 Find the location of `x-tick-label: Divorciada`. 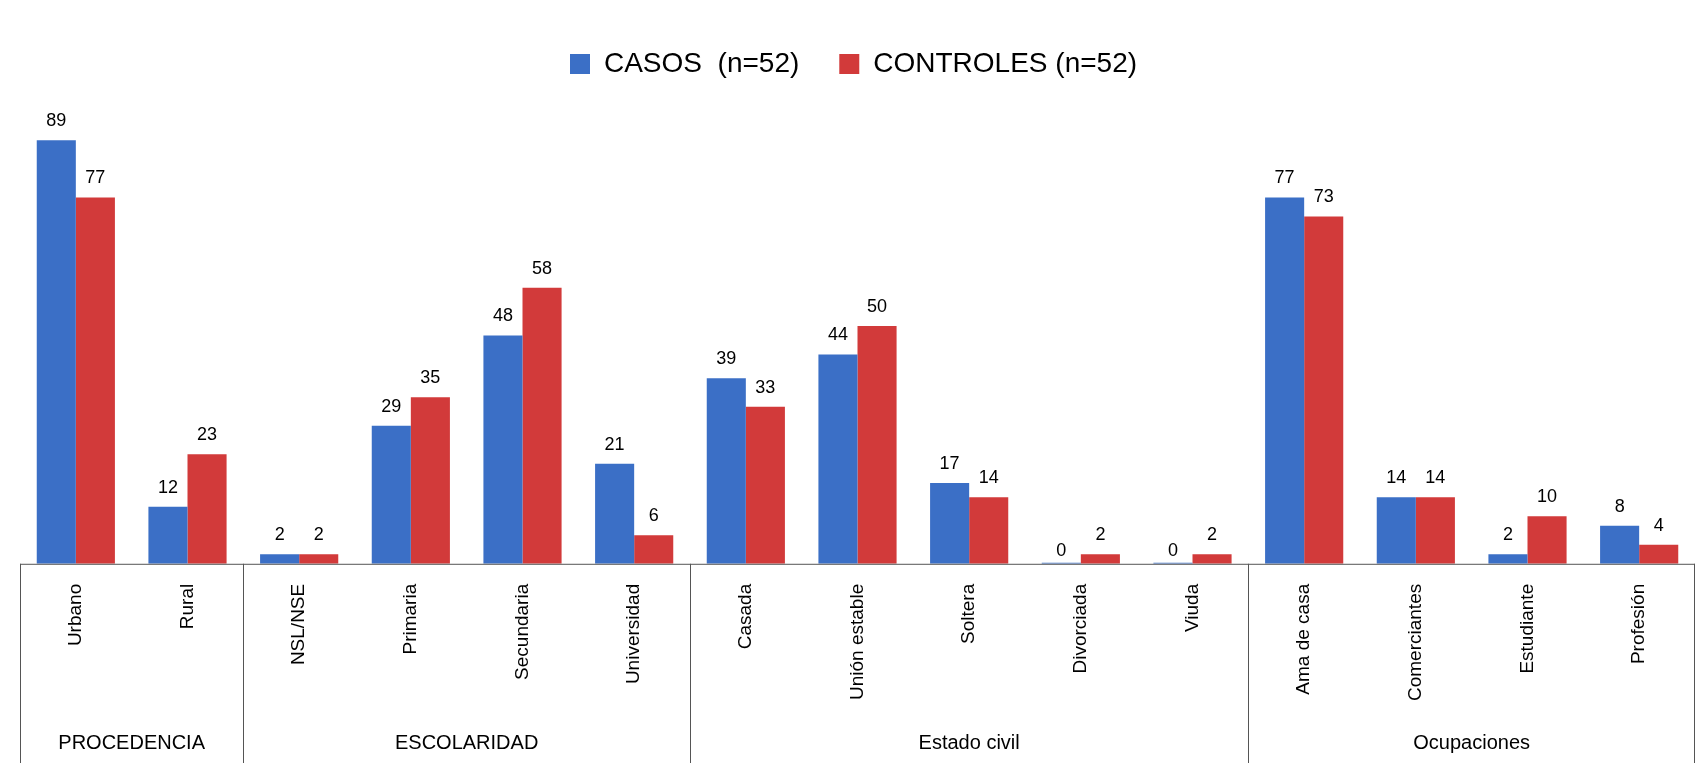

x-tick-label: Divorciada is located at coordinates (1080, 628).